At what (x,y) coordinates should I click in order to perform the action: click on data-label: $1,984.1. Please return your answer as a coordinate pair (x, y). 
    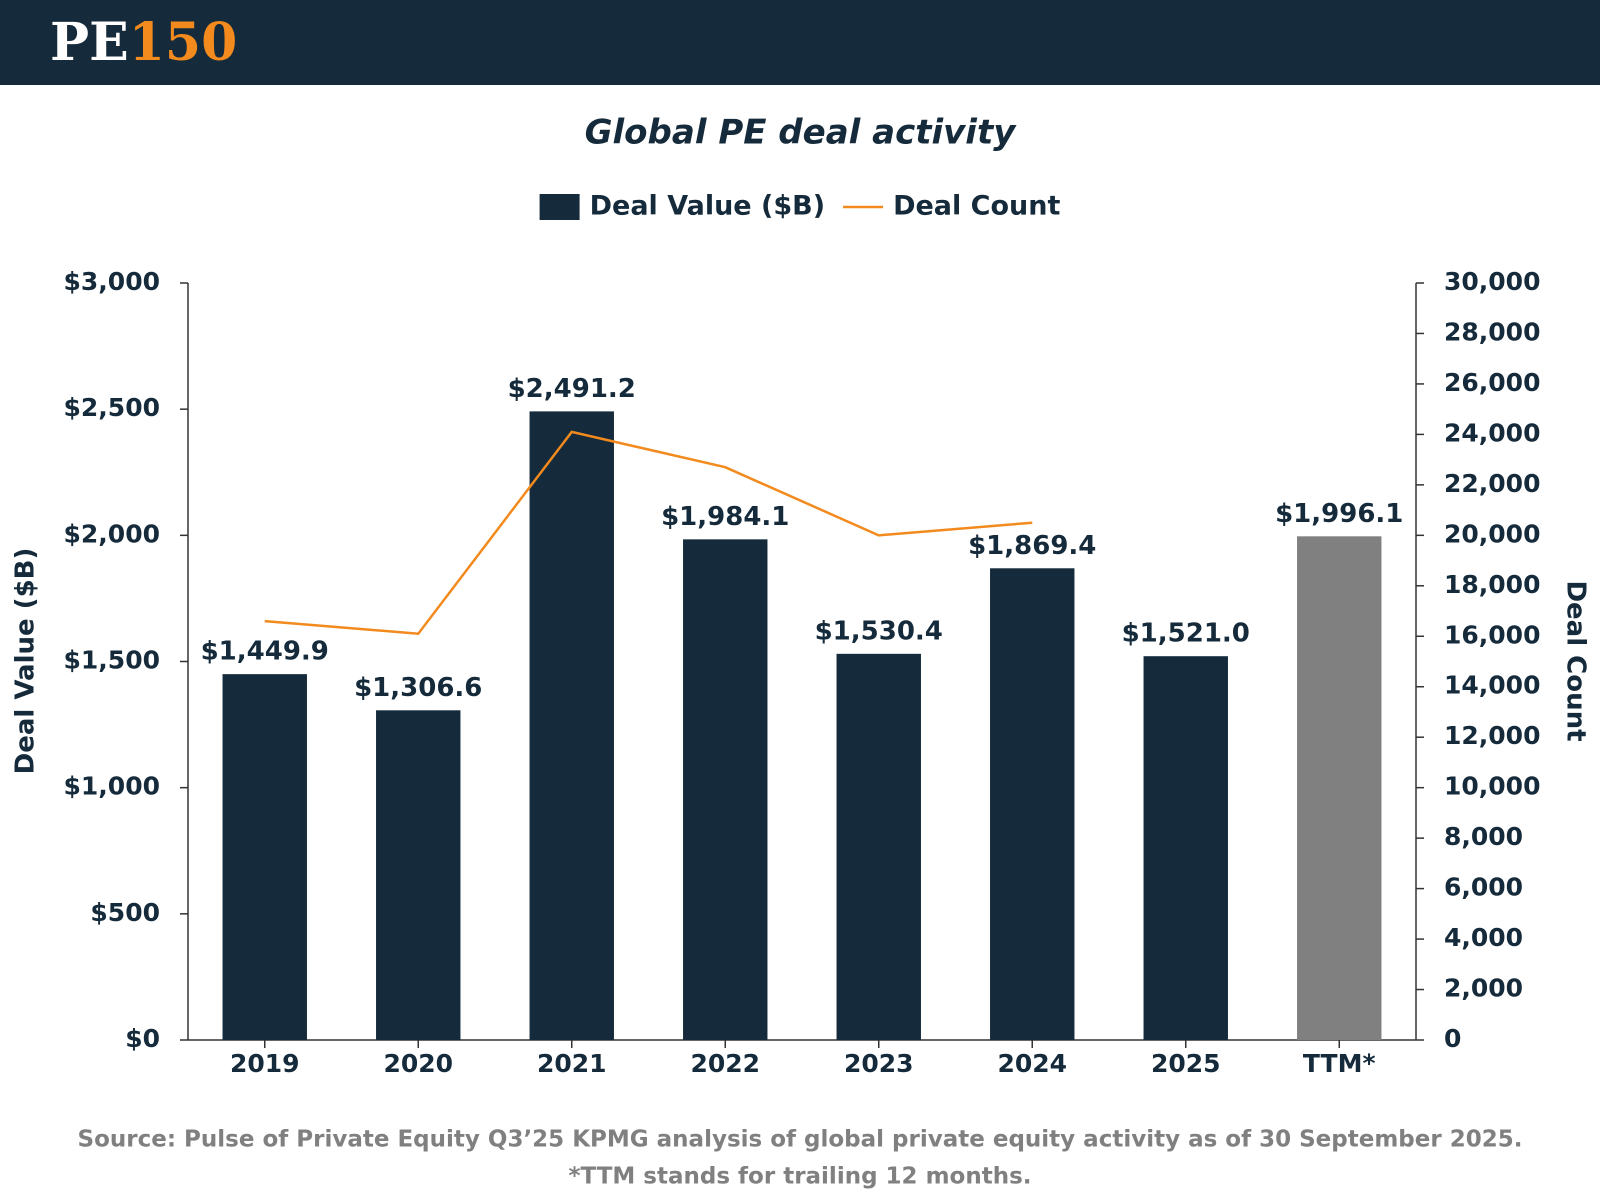
    Looking at the image, I should click on (725, 517).